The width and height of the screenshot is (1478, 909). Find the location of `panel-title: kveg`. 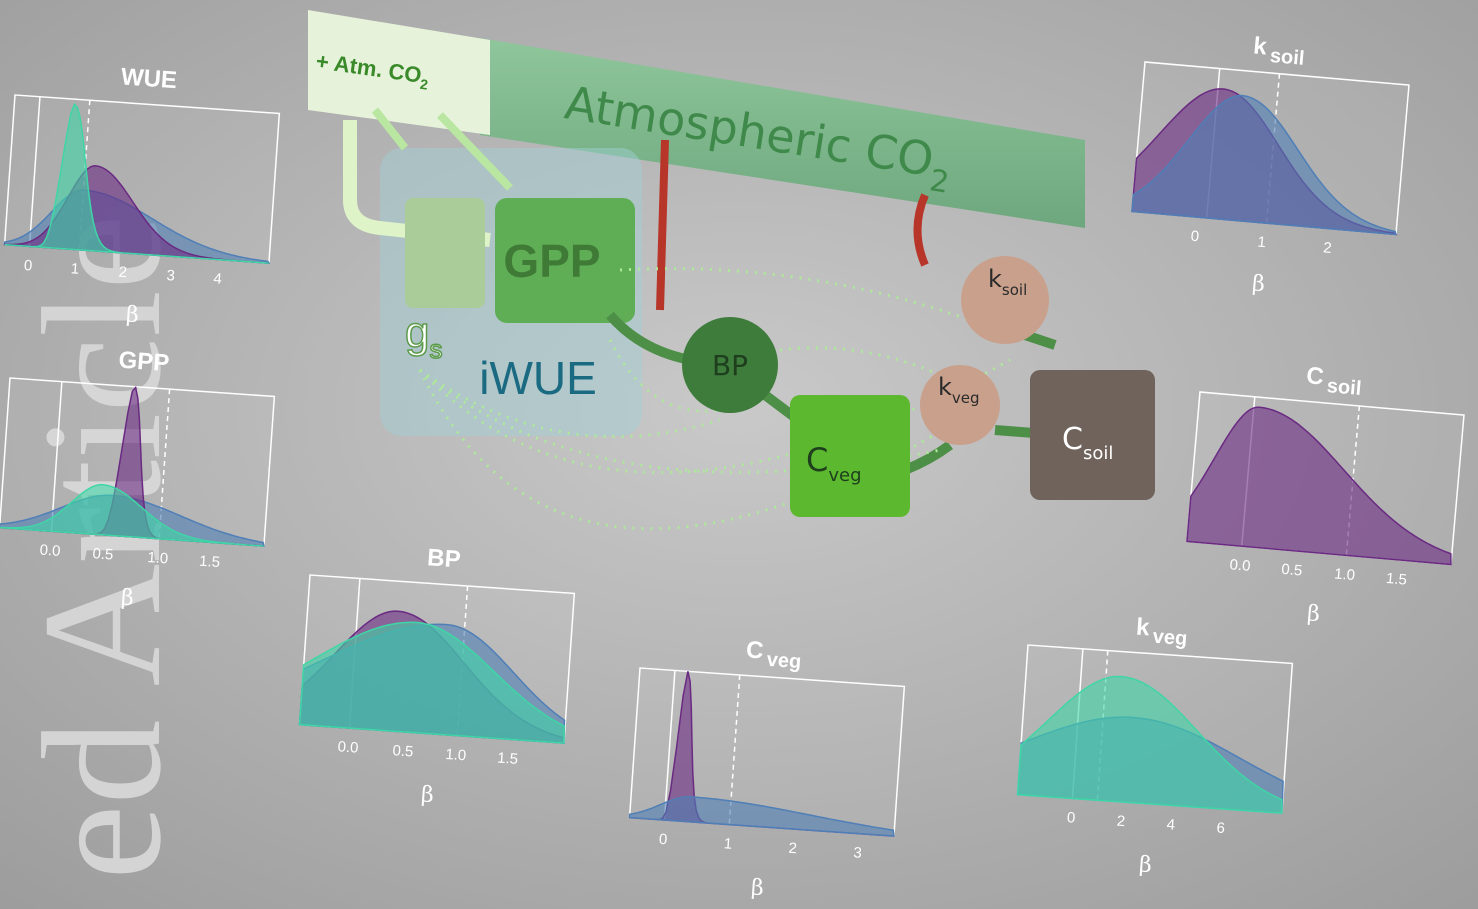

panel-title: kveg is located at coordinates (1162, 632).